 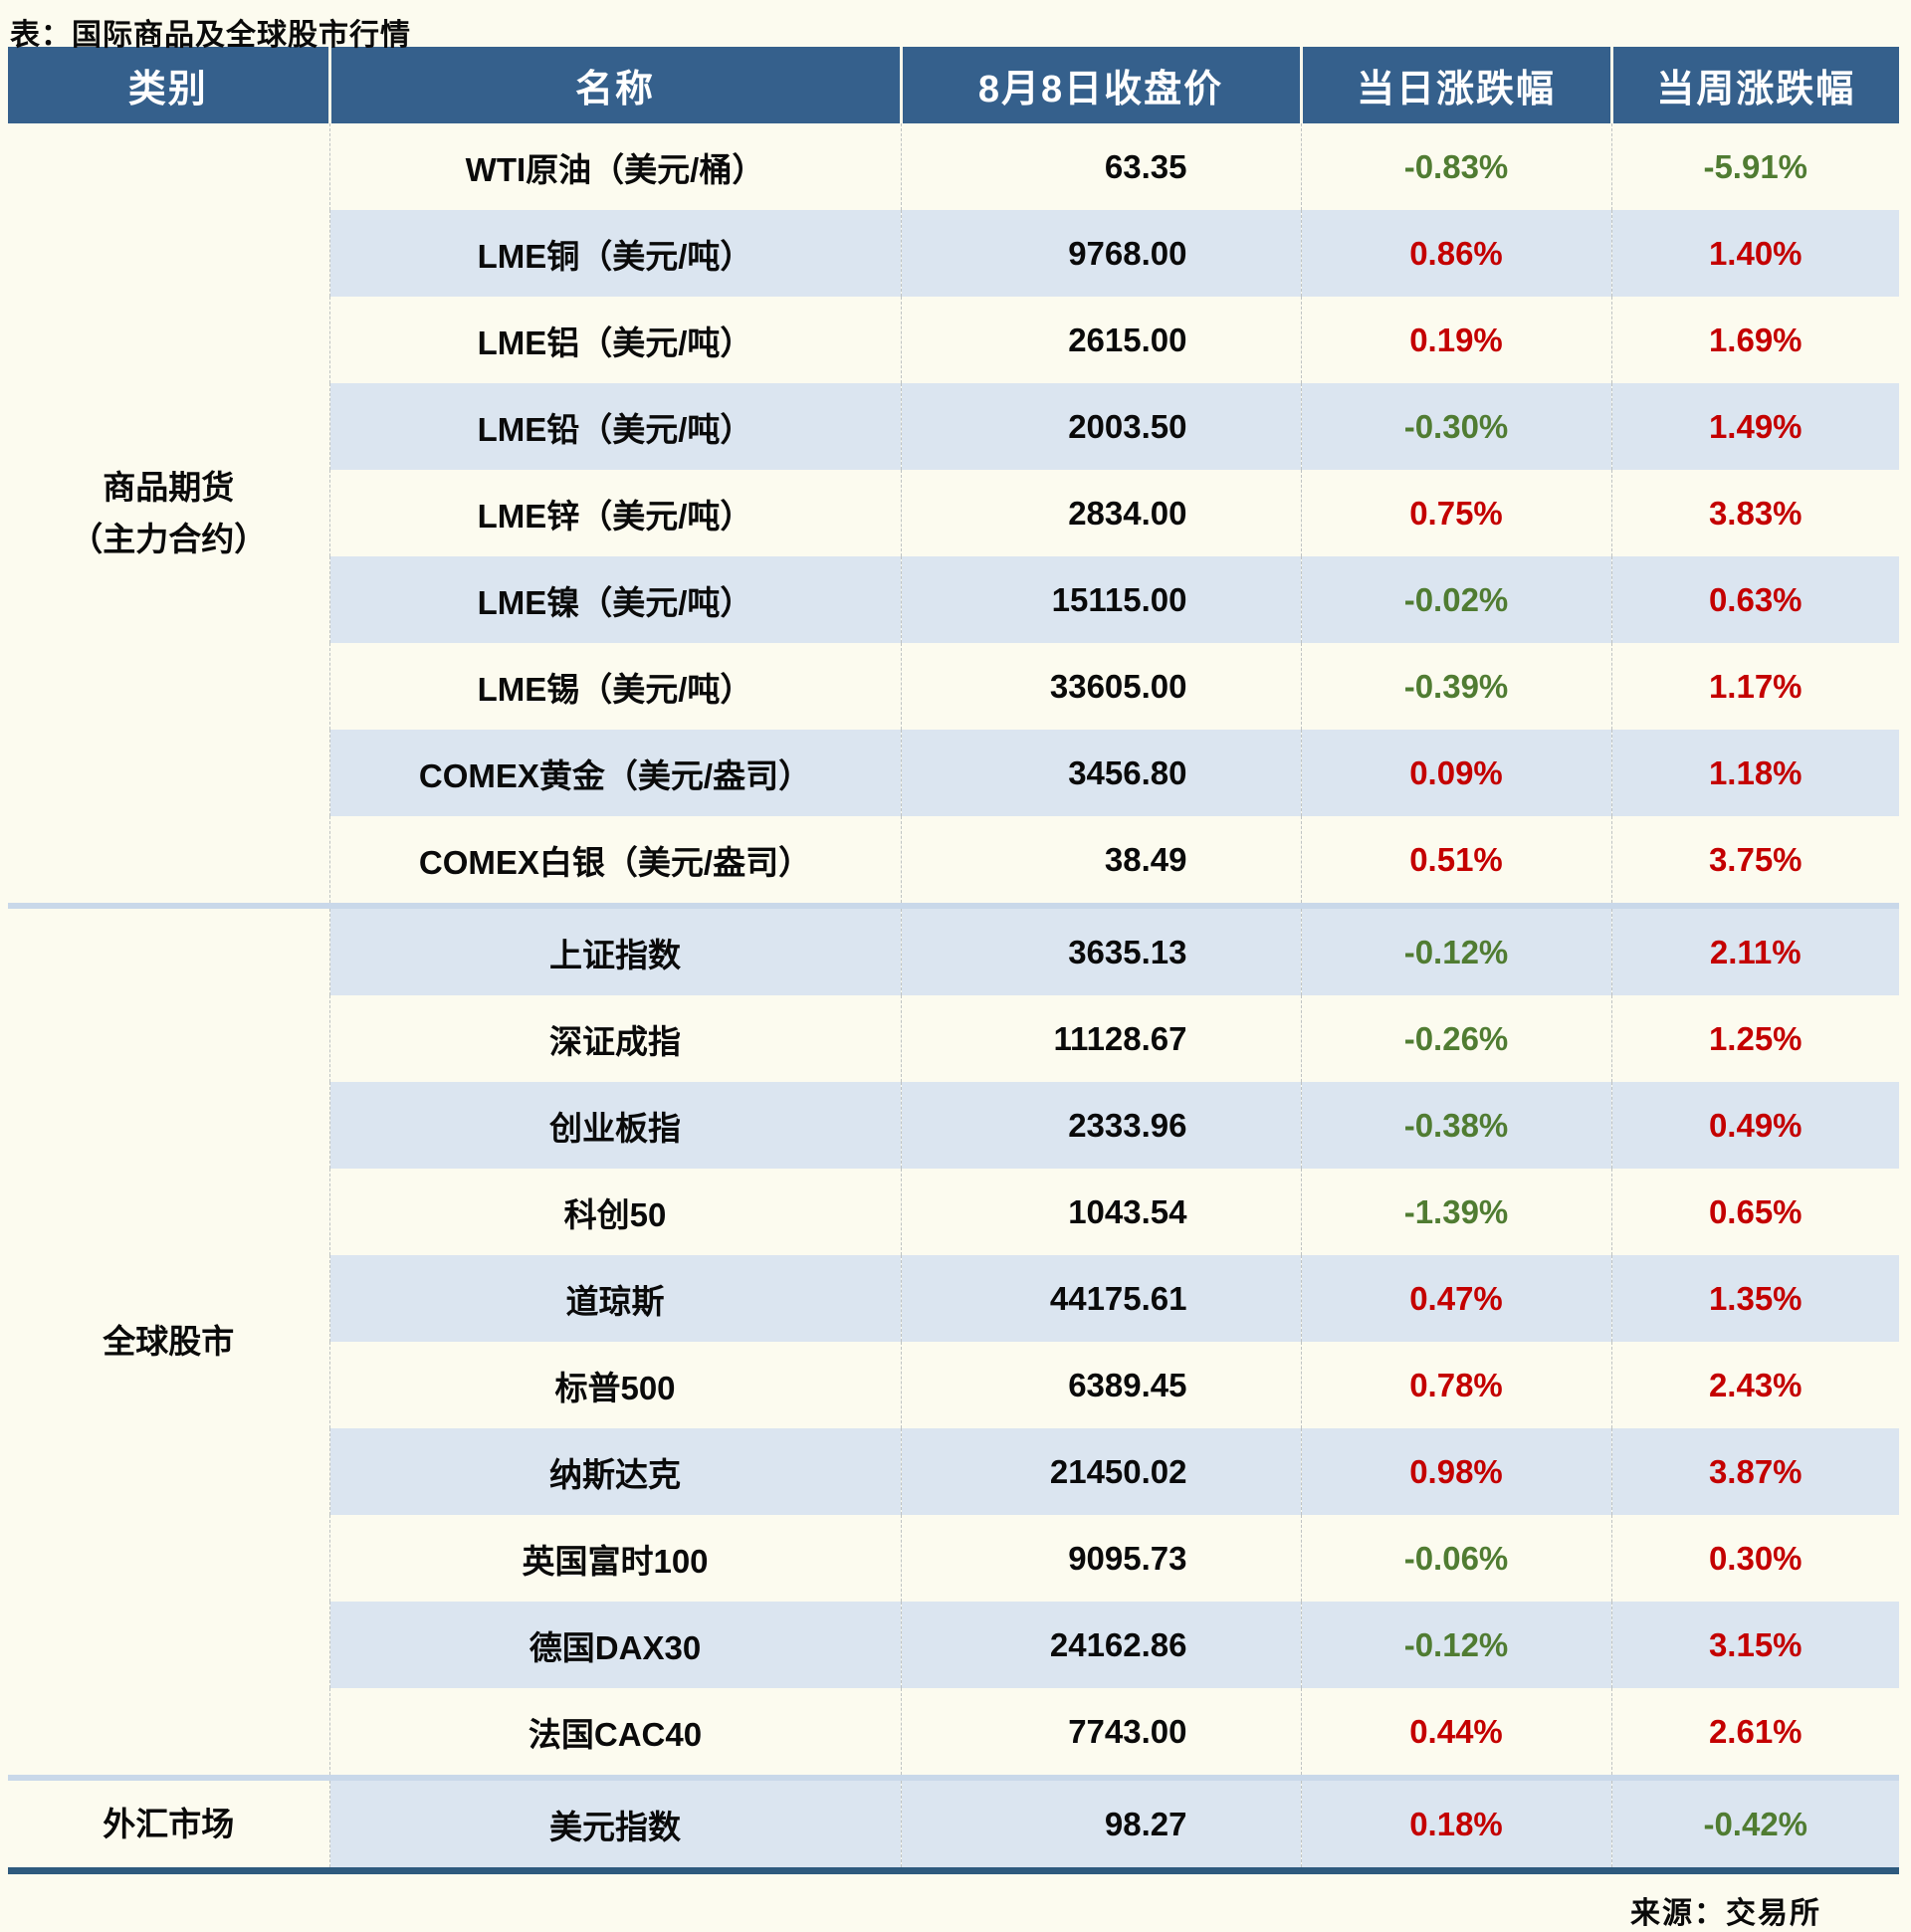 What do you see at coordinates (615, 599) in the screenshot?
I see `name-cell: LME镍（美元/吨）` at bounding box center [615, 599].